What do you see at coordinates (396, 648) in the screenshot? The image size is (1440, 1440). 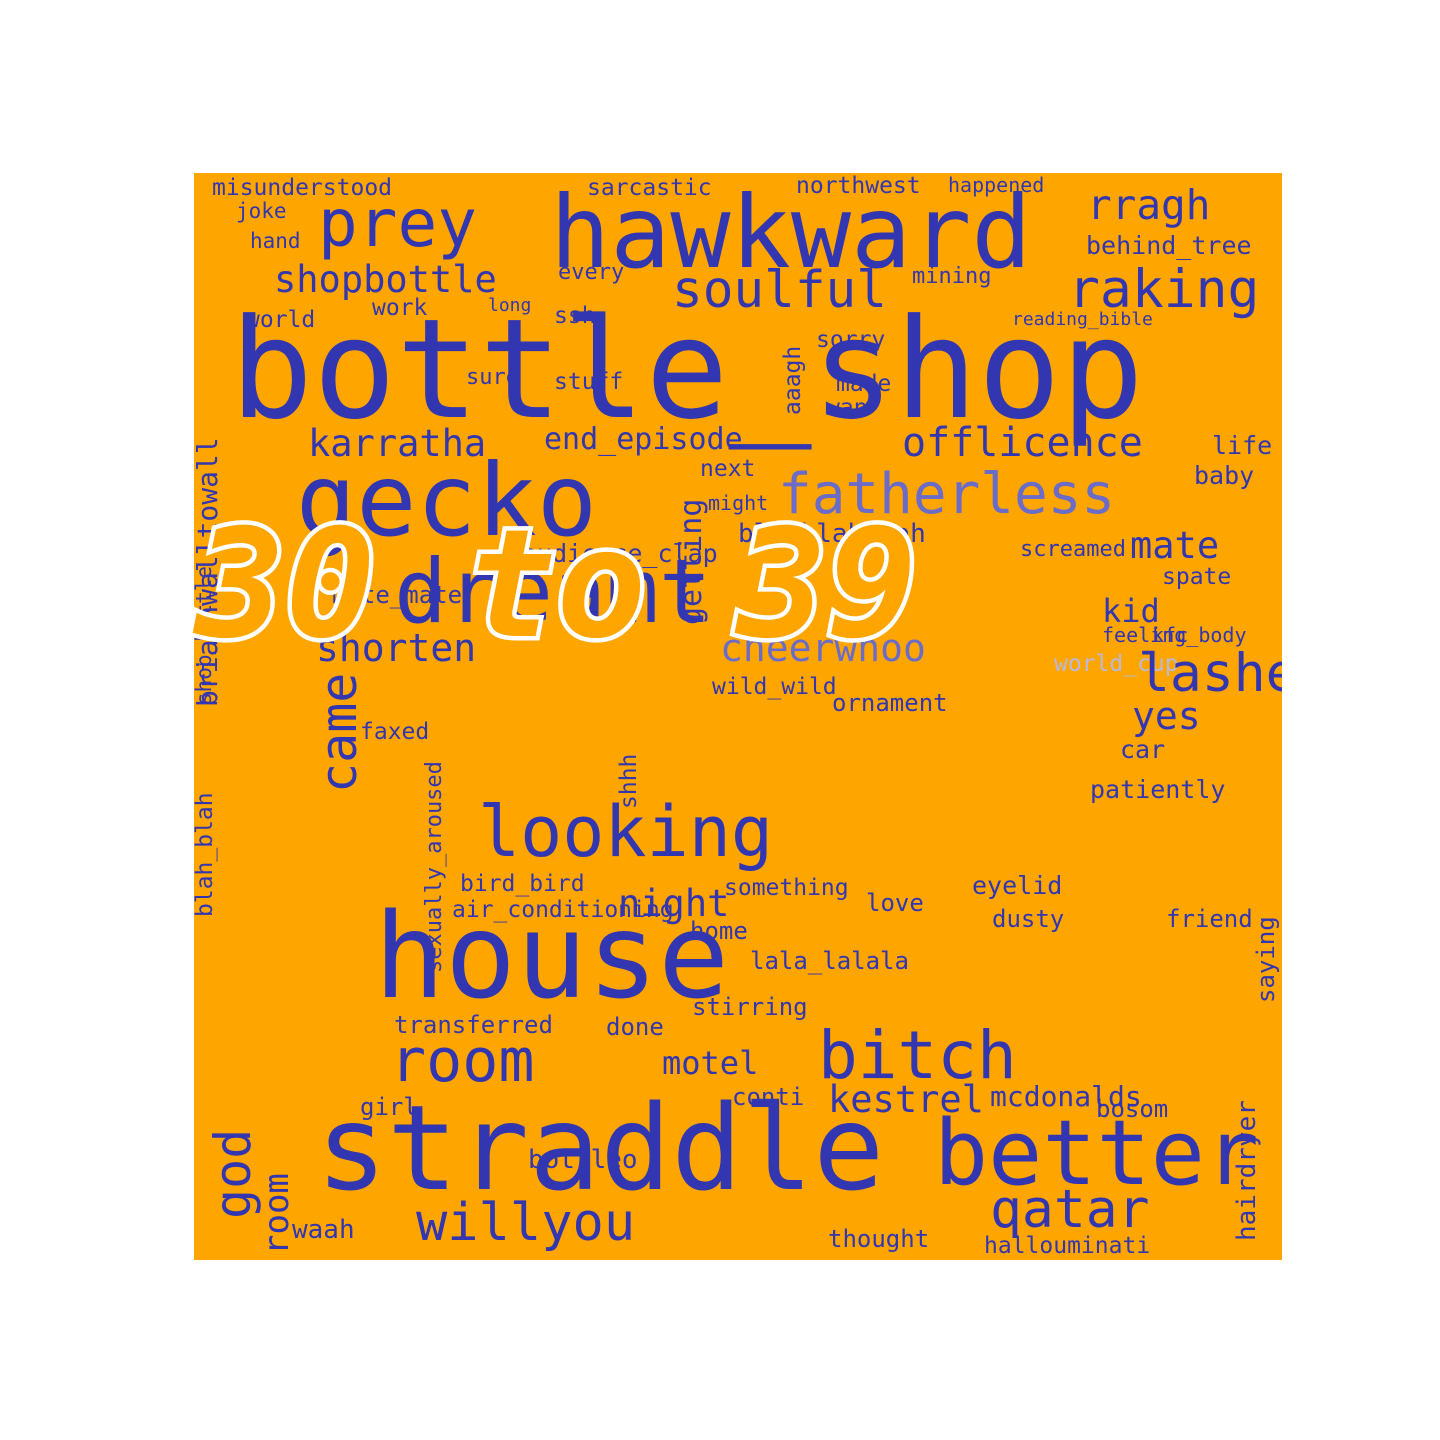 I see `word: shorten` at bounding box center [396, 648].